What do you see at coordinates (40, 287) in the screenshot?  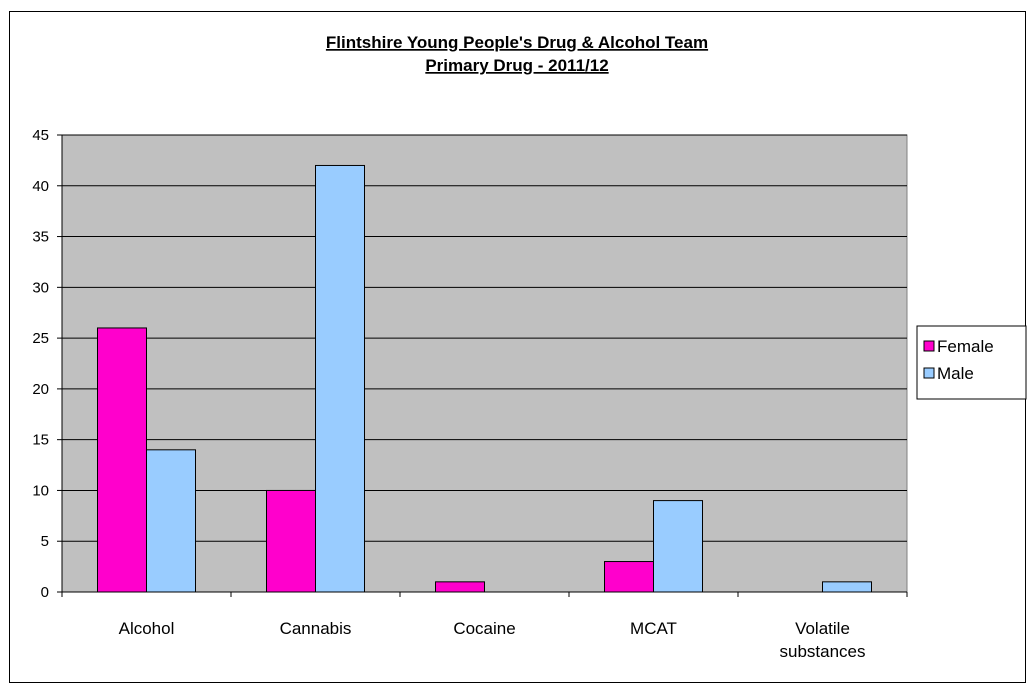 I see `y-tick-label: 30` at bounding box center [40, 287].